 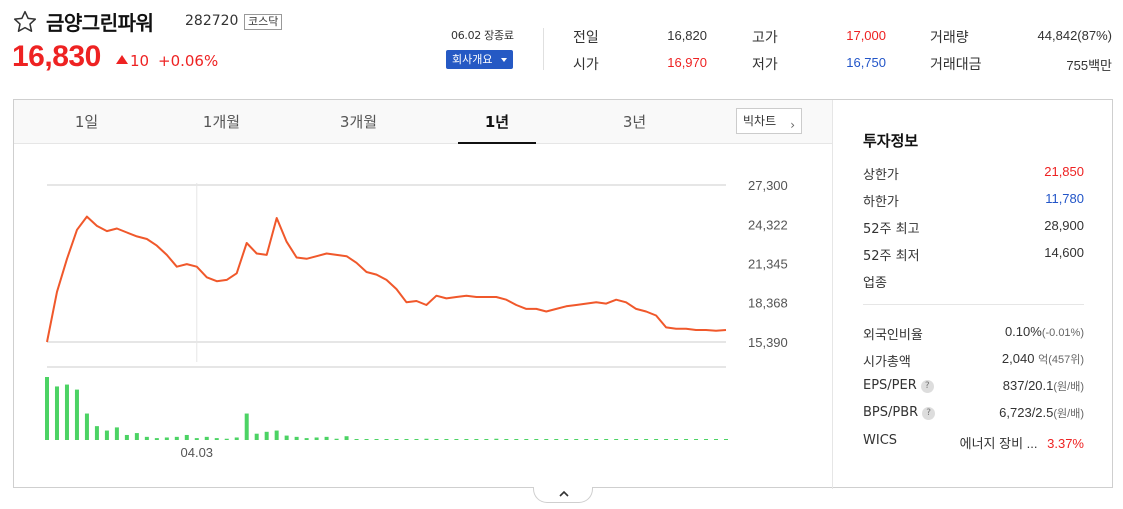 What do you see at coordinates (890, 385) in the screenshot?
I see `eps-per-label-text: EPS/PER` at bounding box center [890, 385].